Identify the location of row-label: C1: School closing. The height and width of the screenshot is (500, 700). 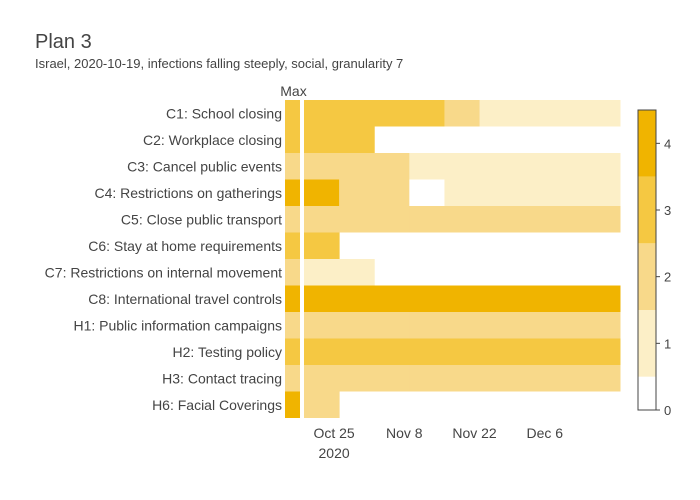
(224, 113).